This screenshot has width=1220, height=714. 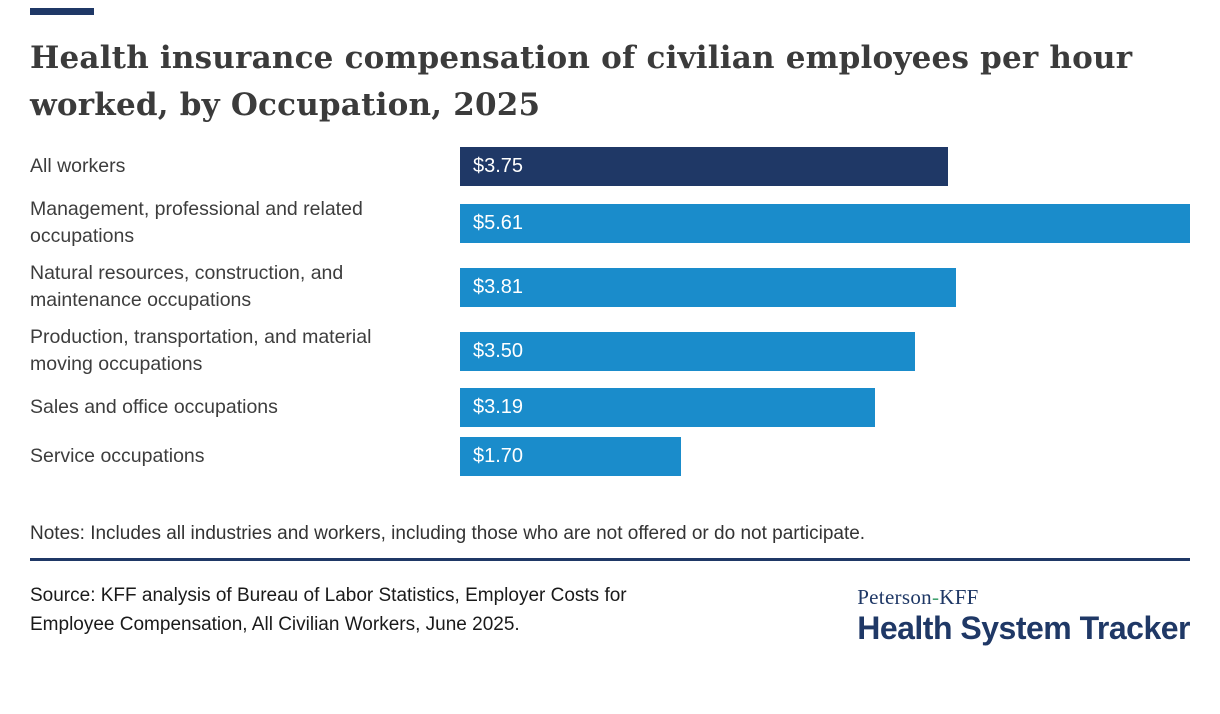 I want to click on category-label: All workers, so click(x=78, y=166).